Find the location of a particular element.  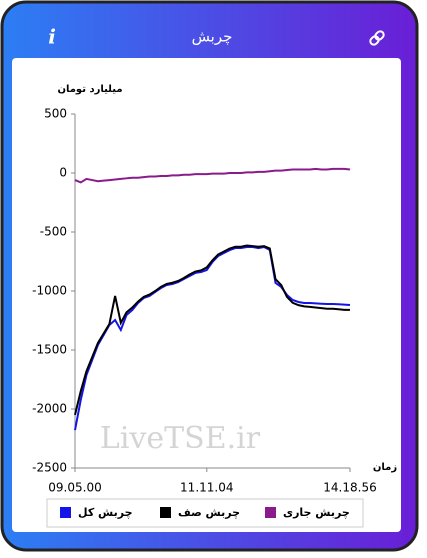

x-tick-label: 09.05.00 is located at coordinates (74, 488).